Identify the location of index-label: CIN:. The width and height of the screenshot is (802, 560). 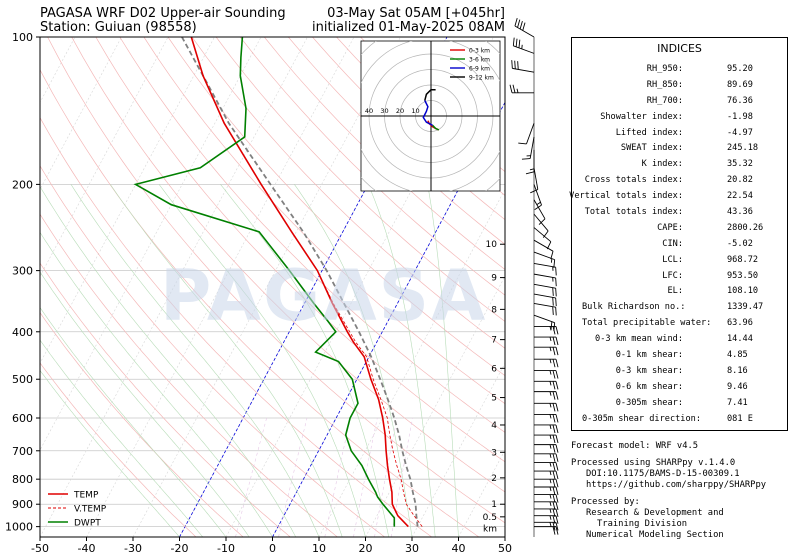
(672, 243).